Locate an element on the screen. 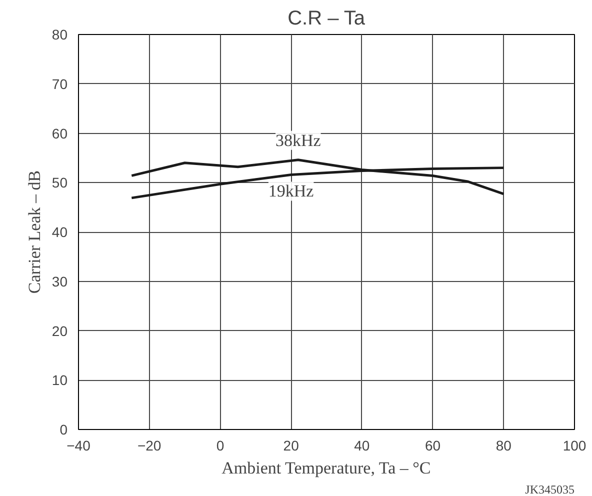 The image size is (592, 496). series-label: 38kHz is located at coordinates (298, 140).